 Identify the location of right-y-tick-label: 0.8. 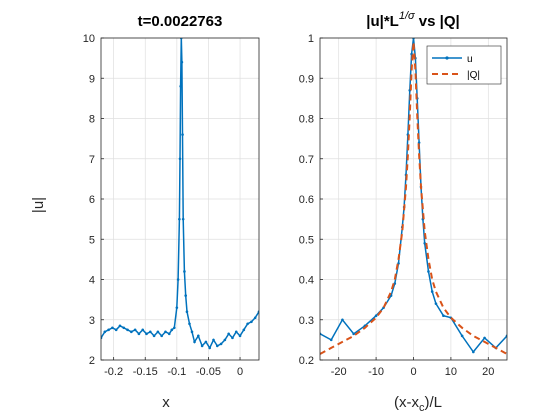
(306, 120).